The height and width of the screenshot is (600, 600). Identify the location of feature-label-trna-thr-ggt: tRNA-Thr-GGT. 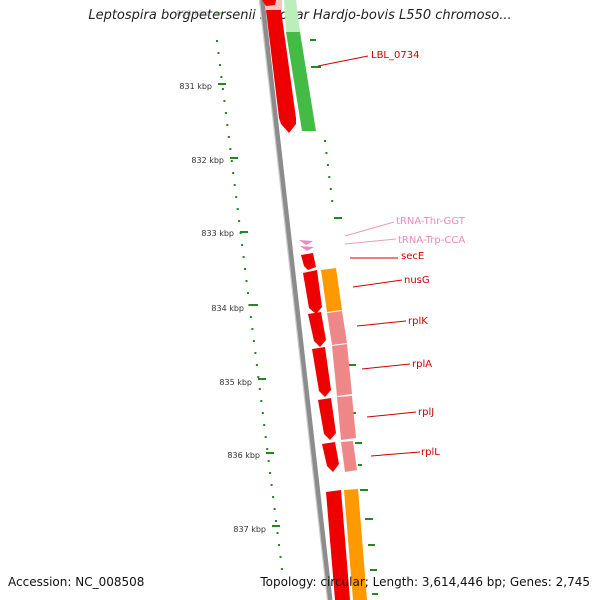
(431, 221).